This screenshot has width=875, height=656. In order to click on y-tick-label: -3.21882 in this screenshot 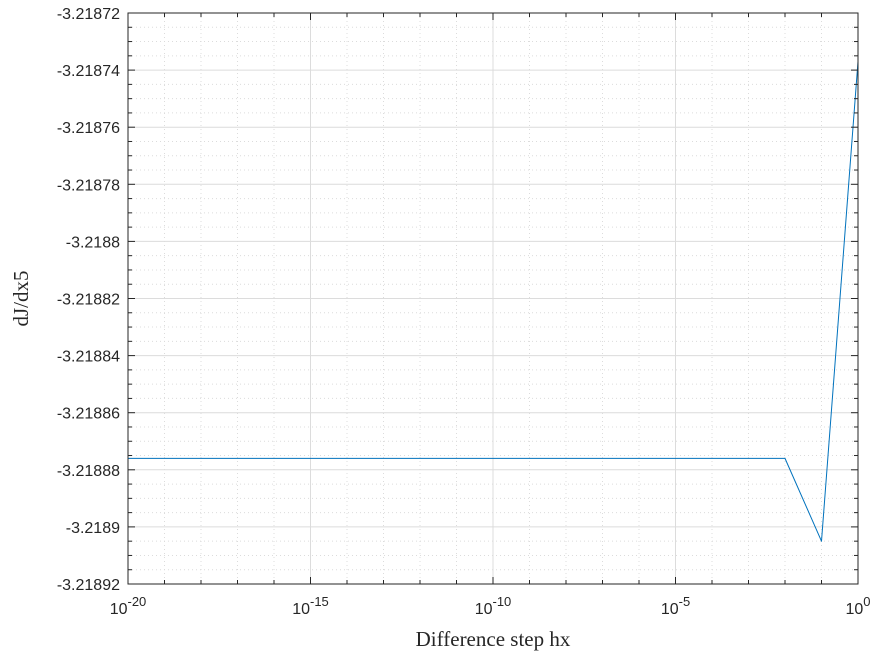, I will do `click(88, 300)`.